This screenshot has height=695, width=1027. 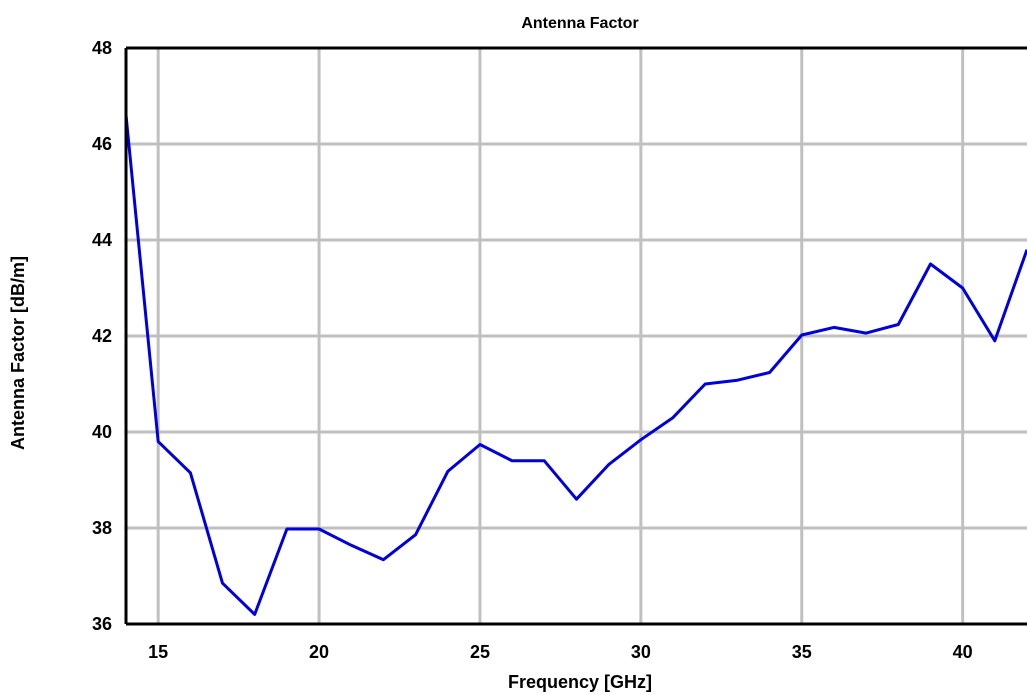 What do you see at coordinates (102, 48) in the screenshot?
I see `y-tick-label: 48` at bounding box center [102, 48].